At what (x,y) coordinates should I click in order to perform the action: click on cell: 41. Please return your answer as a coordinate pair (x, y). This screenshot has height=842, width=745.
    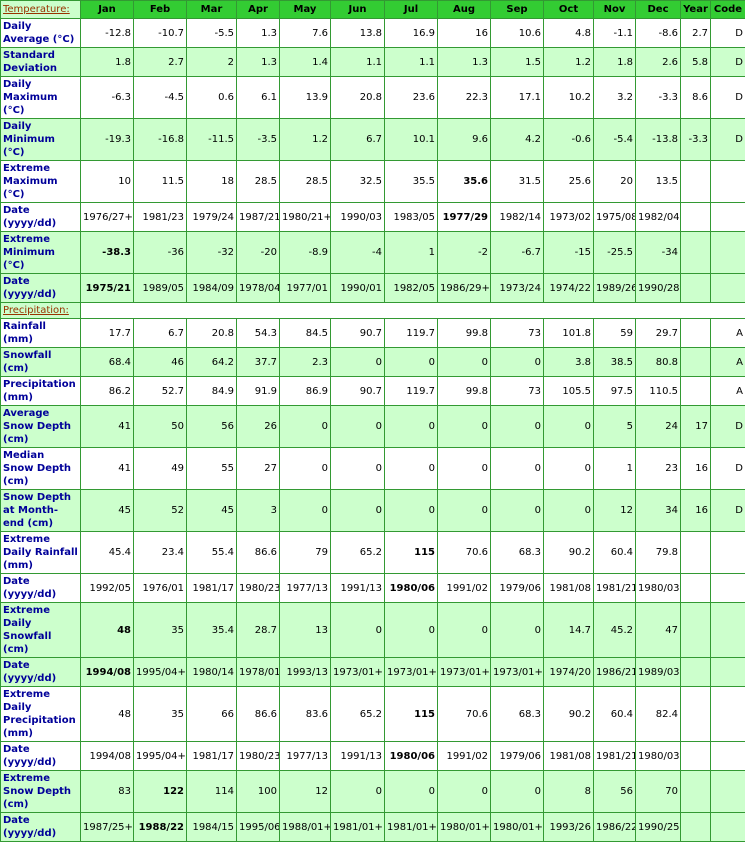
    Looking at the image, I should click on (107, 427).